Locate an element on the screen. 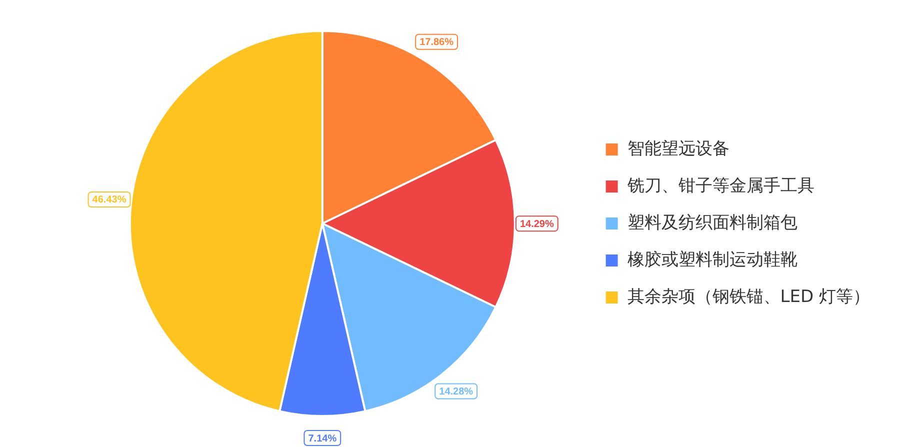 This screenshot has height=447, width=900. data-label: 46.43% is located at coordinates (109, 200).